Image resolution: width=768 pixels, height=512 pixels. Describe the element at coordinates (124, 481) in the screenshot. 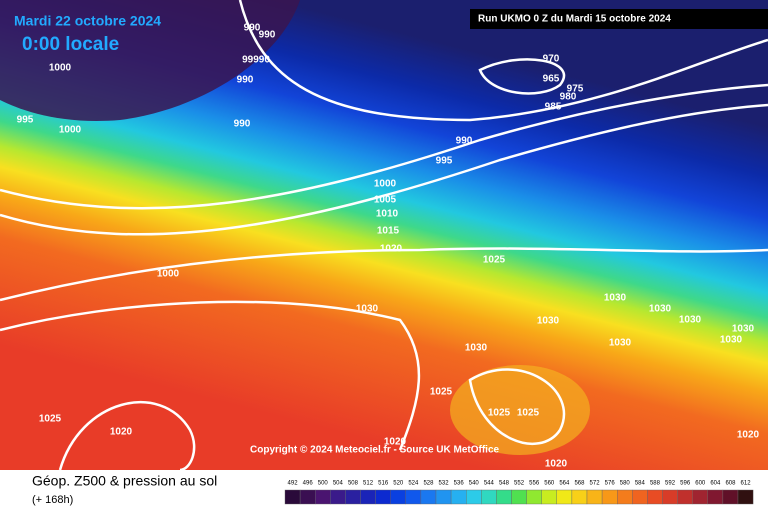

I see `footer-title: Géop. Z500 & pression au sol` at that location.